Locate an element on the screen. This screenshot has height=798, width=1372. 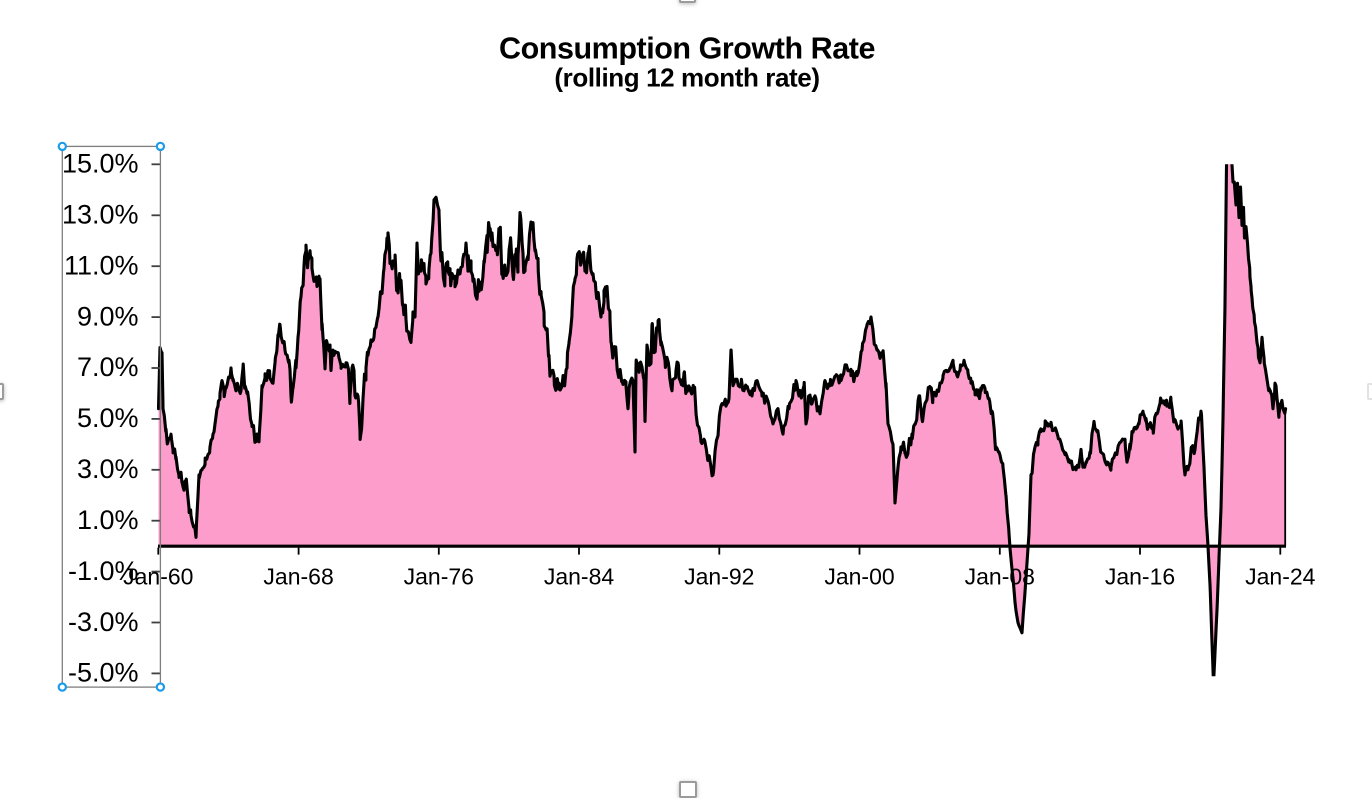
svg-text: 11.0% is located at coordinates (101, 265).